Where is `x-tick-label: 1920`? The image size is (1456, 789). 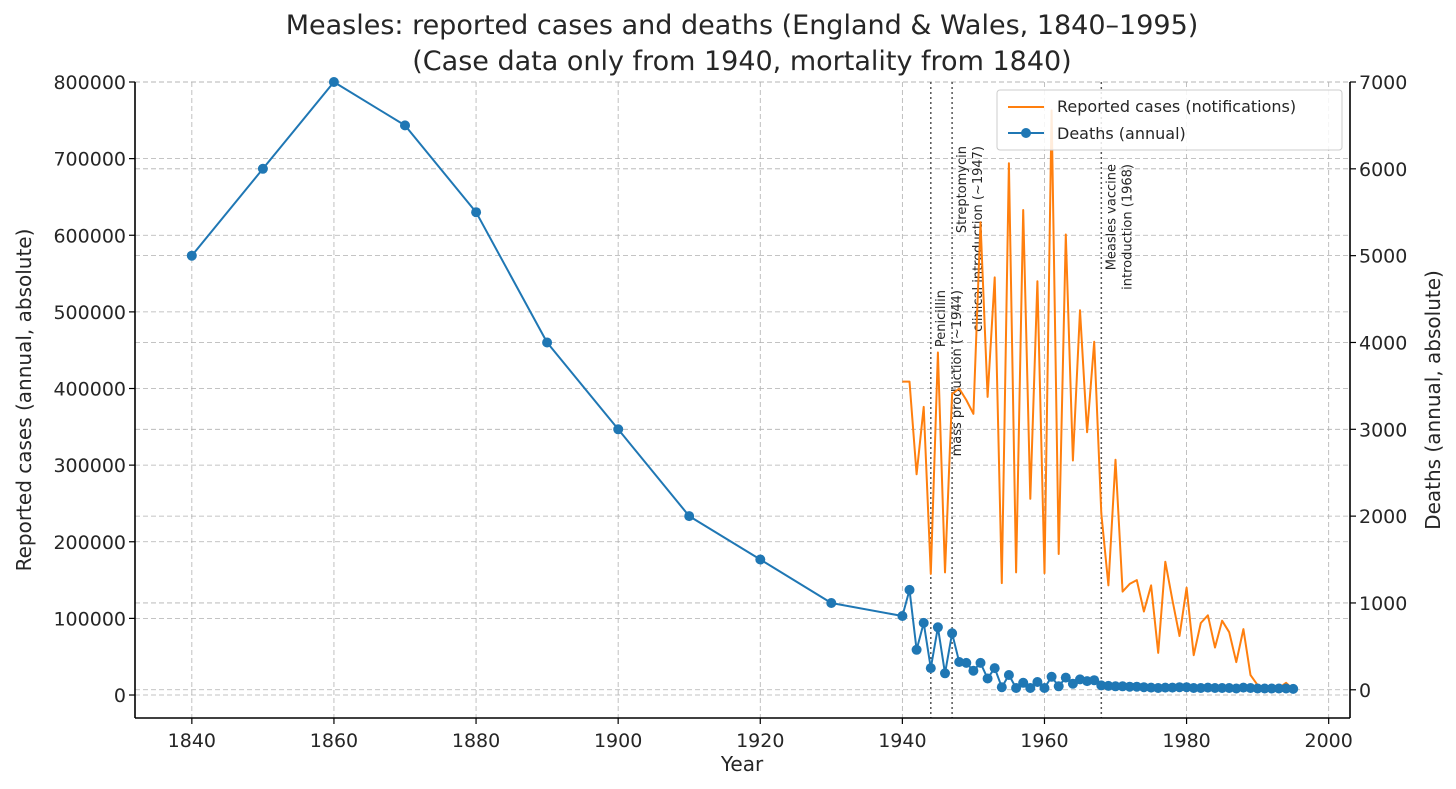
x-tick-label: 1920 is located at coordinates (760, 741).